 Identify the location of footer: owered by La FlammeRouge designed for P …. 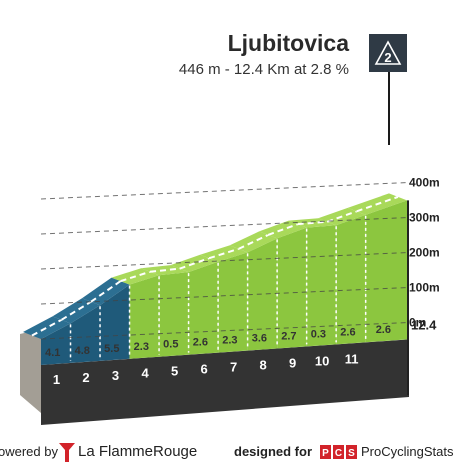
(232, 453).